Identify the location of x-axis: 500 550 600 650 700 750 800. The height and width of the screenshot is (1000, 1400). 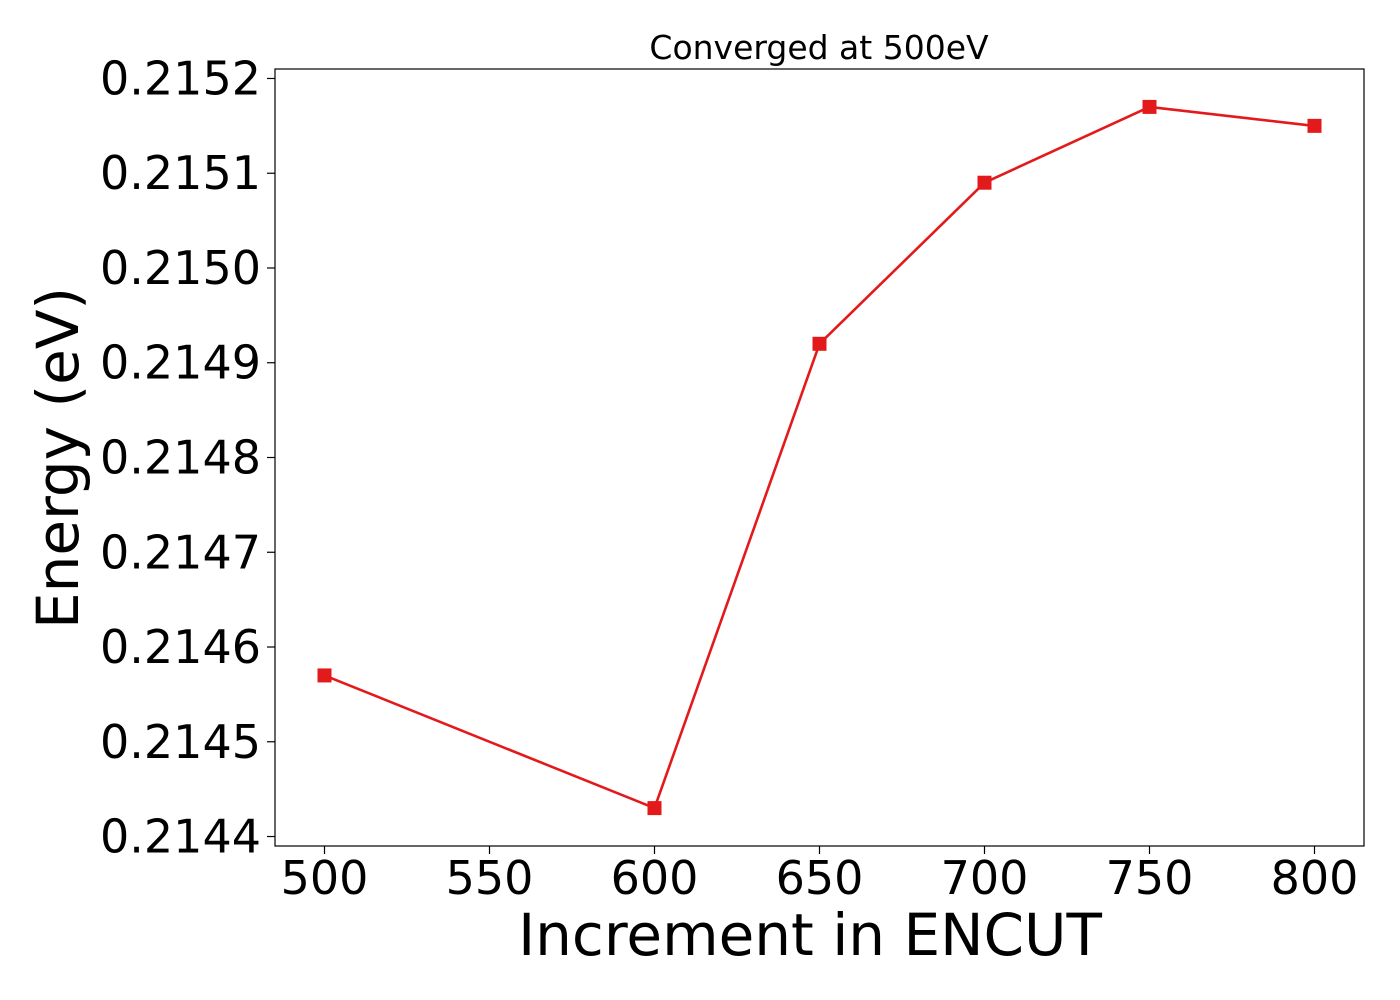
(820, 875).